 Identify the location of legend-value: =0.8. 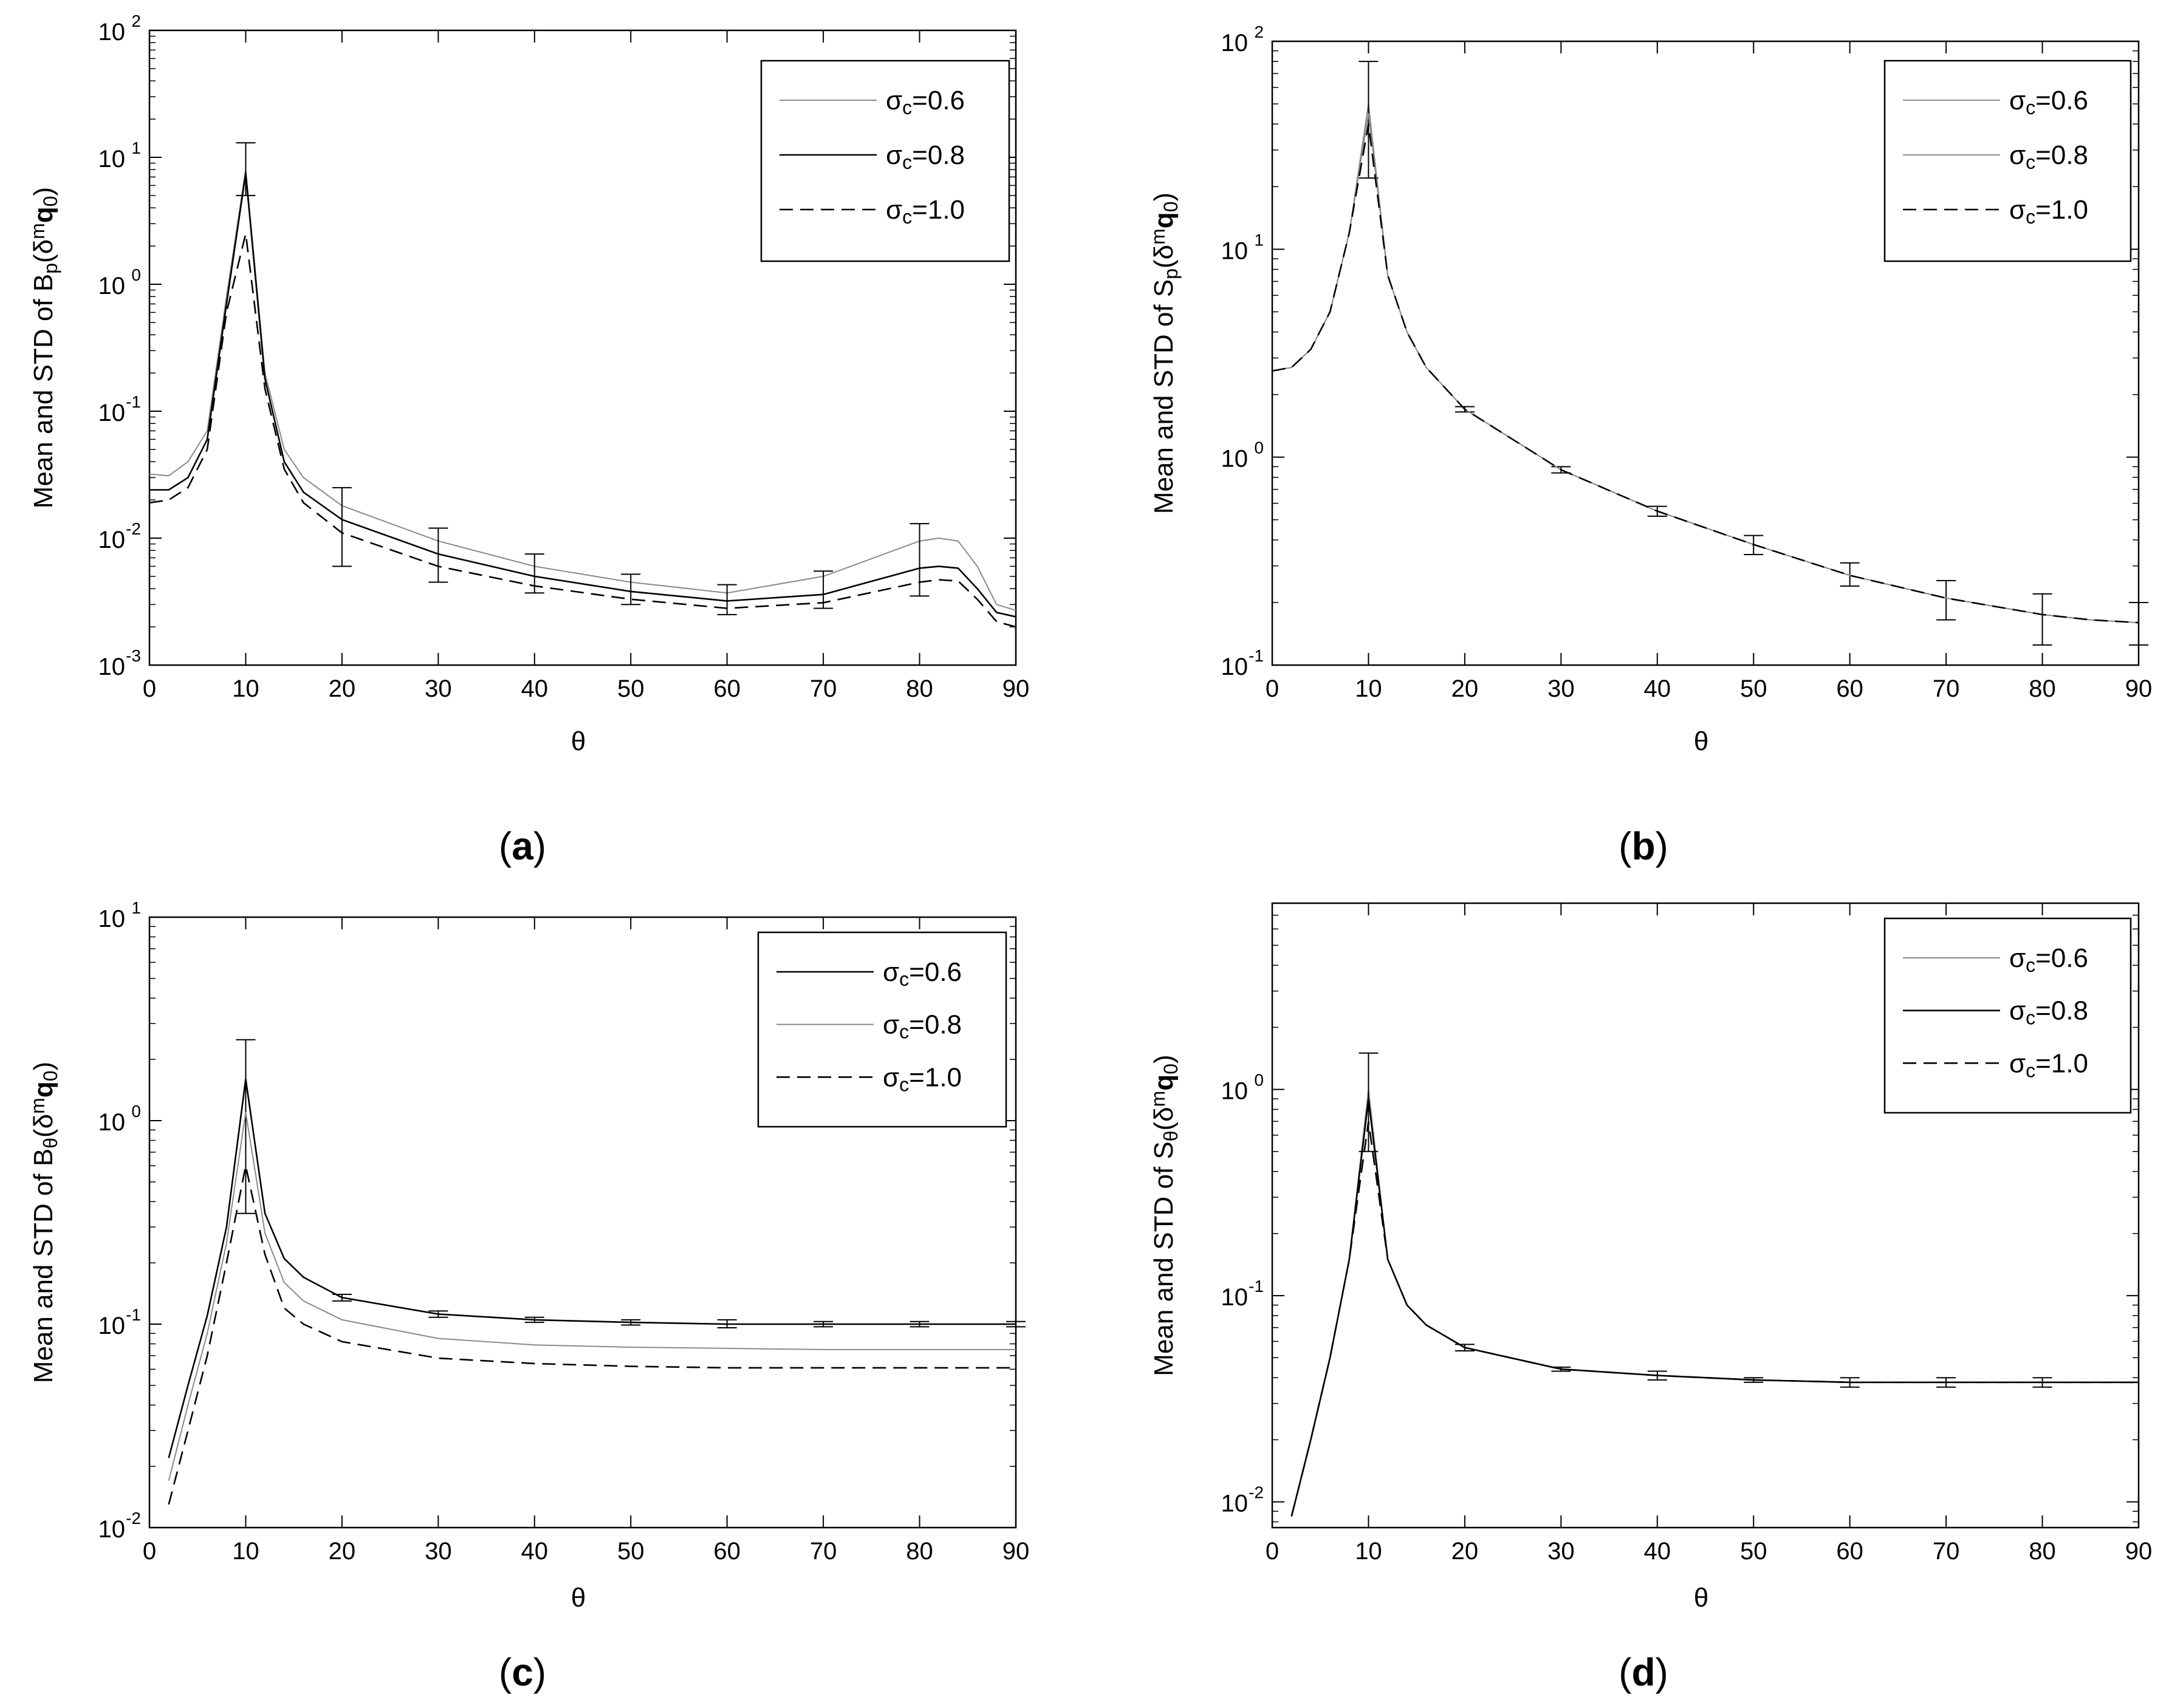
(2061, 155).